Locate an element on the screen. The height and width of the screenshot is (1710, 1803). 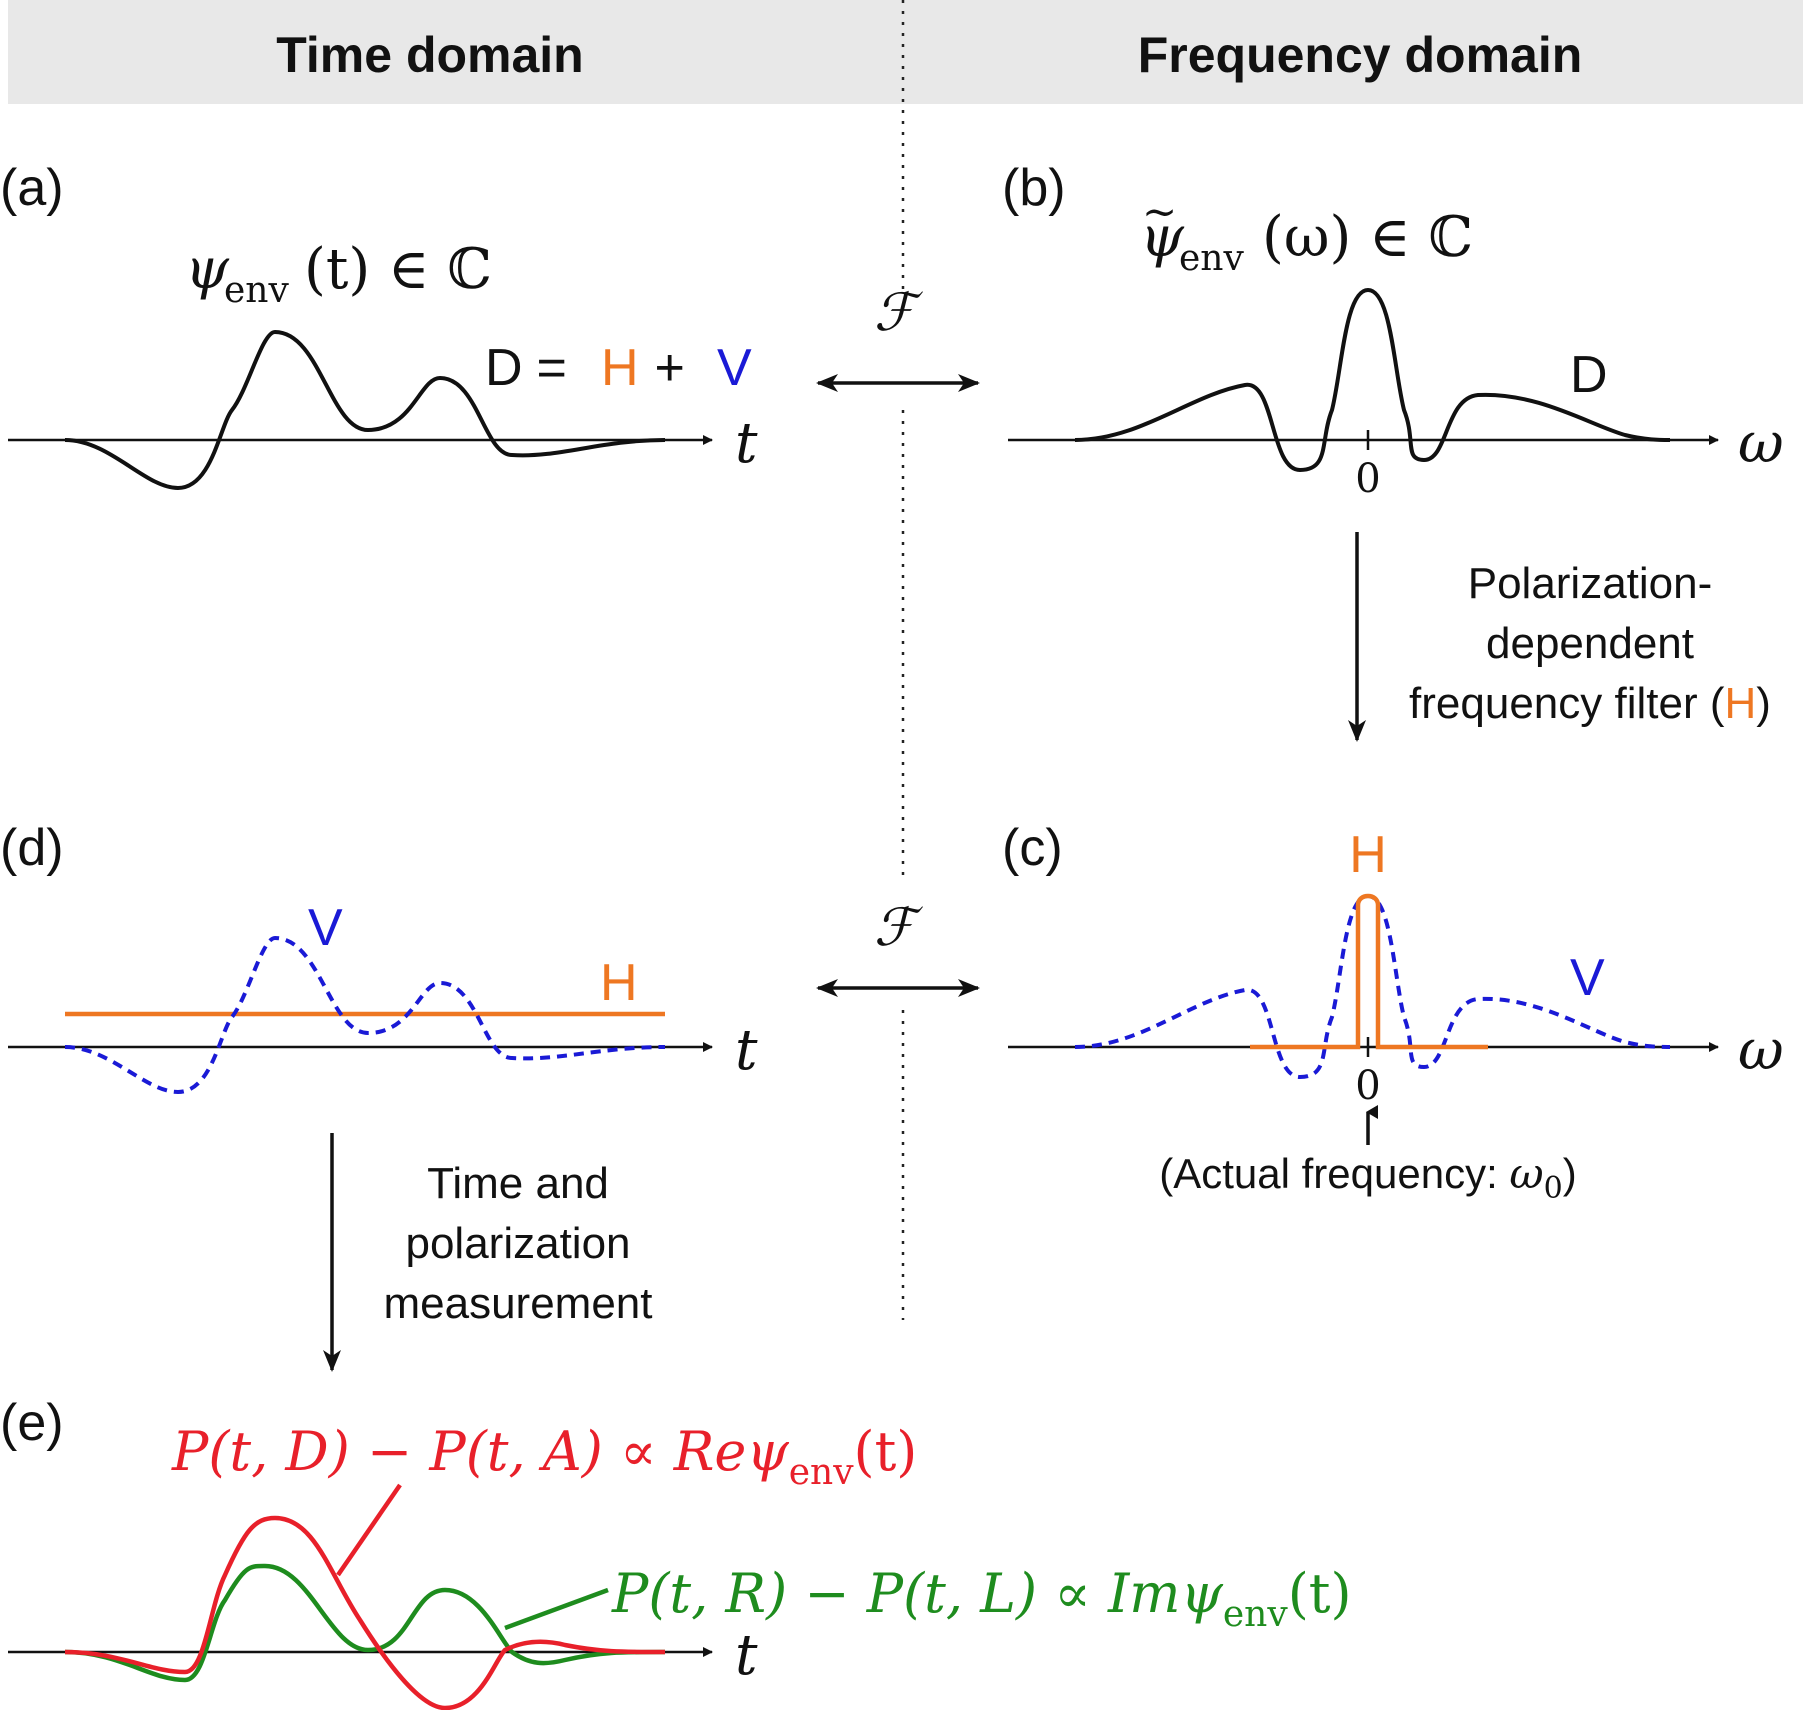
panel-c-zero: 0 is located at coordinates (1367, 1086).